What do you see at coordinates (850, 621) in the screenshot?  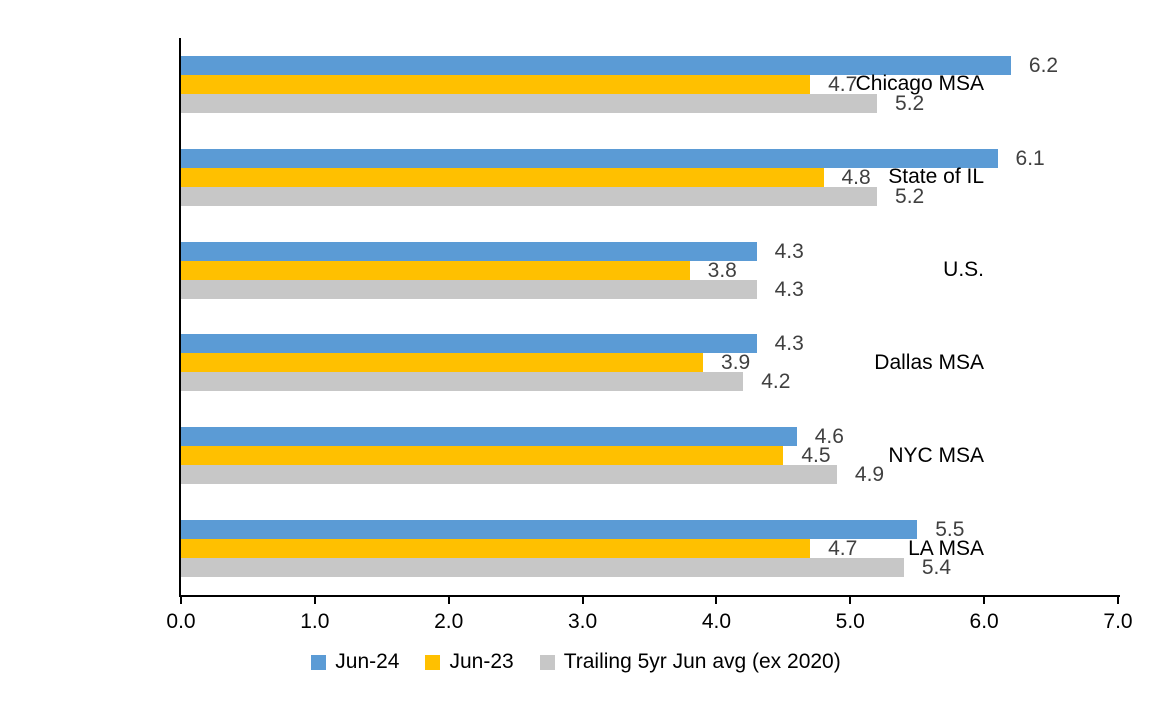 I see `x-tick-label-5.0: 5.0` at bounding box center [850, 621].